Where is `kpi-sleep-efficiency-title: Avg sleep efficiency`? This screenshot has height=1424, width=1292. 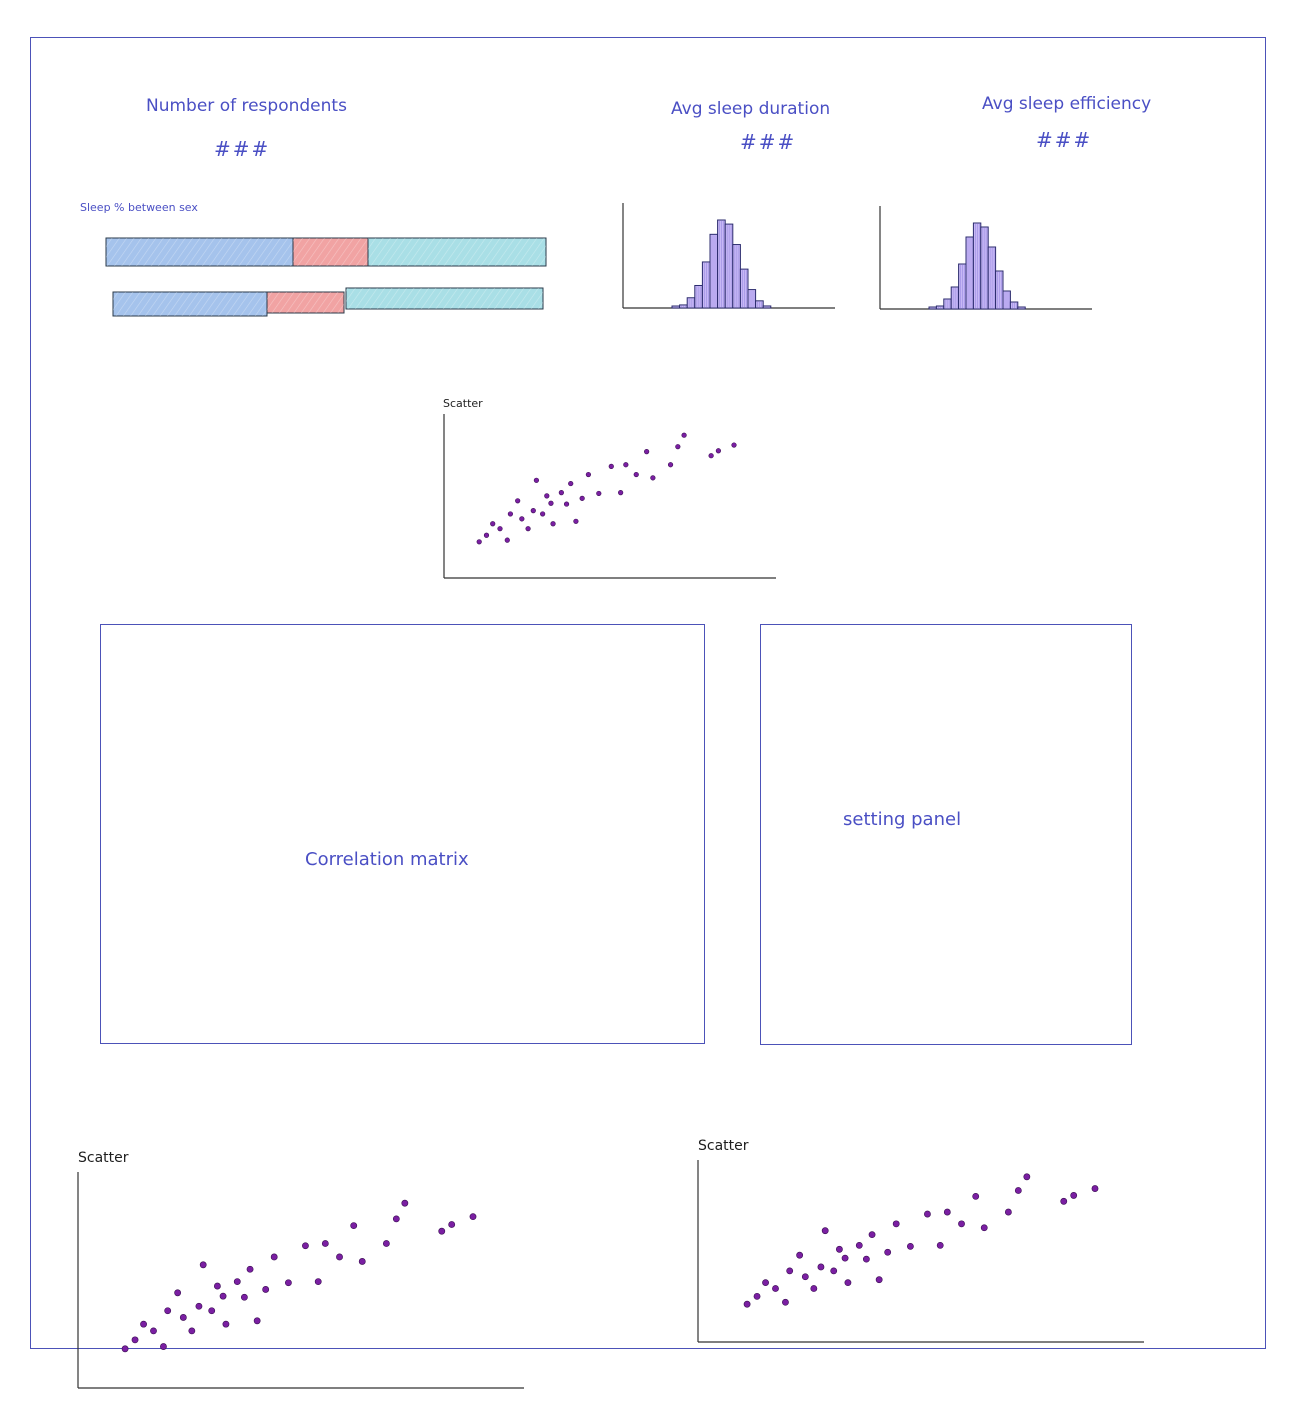 kpi-sleep-efficiency-title: Avg sleep efficiency is located at coordinates (1067, 104).